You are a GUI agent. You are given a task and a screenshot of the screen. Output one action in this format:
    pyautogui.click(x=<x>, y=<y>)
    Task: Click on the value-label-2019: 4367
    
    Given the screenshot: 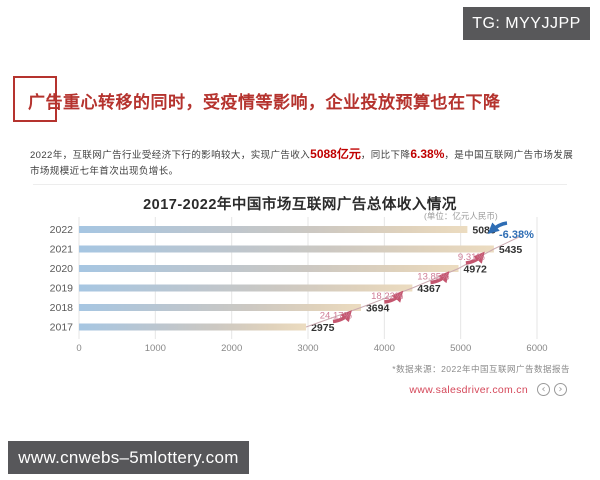 What is the action you would take?
    pyautogui.click(x=429, y=289)
    